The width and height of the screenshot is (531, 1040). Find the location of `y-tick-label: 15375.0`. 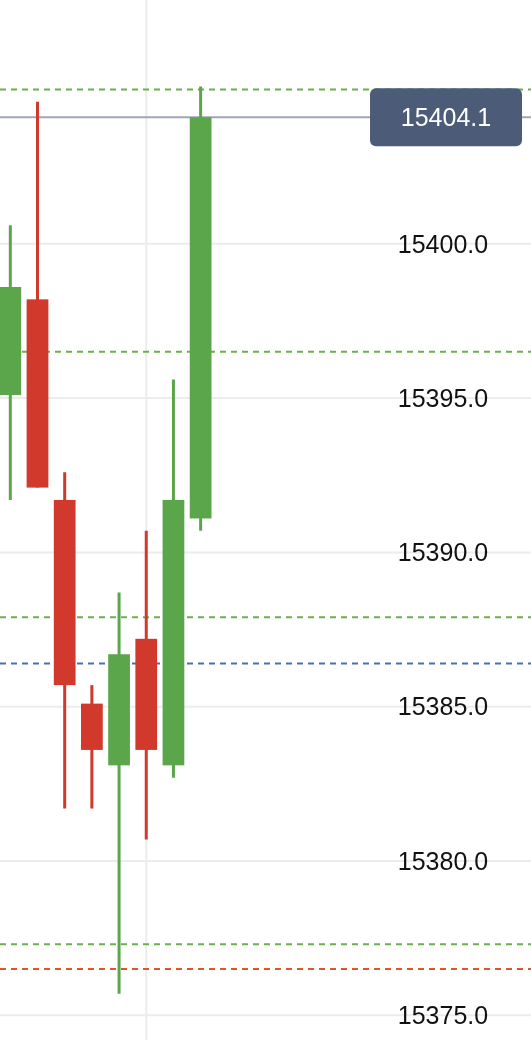

y-tick-label: 15375.0 is located at coordinates (443, 1015).